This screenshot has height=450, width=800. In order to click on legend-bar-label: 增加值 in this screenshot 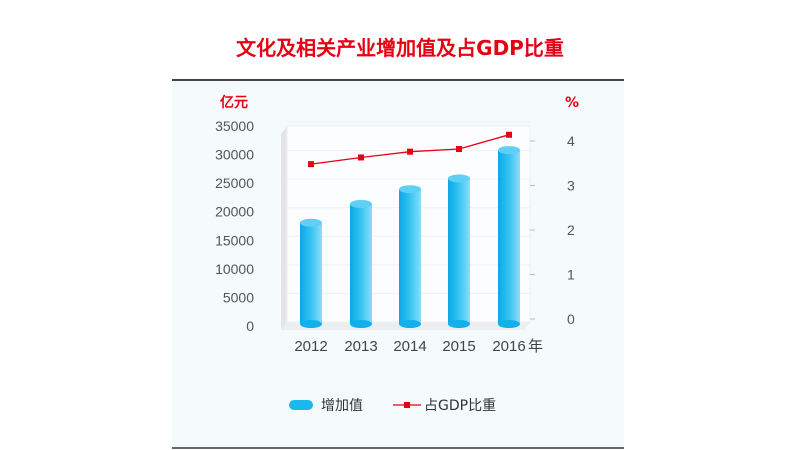, I will do `click(342, 406)`.